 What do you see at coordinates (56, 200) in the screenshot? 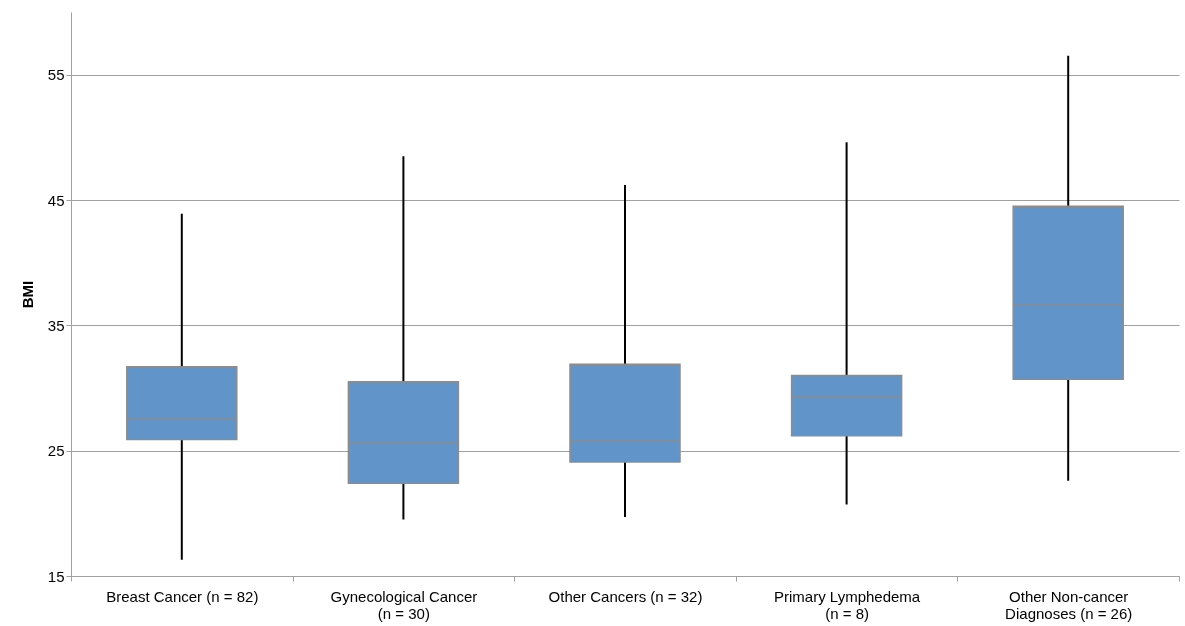
I see `y-tick-label: 45` at bounding box center [56, 200].